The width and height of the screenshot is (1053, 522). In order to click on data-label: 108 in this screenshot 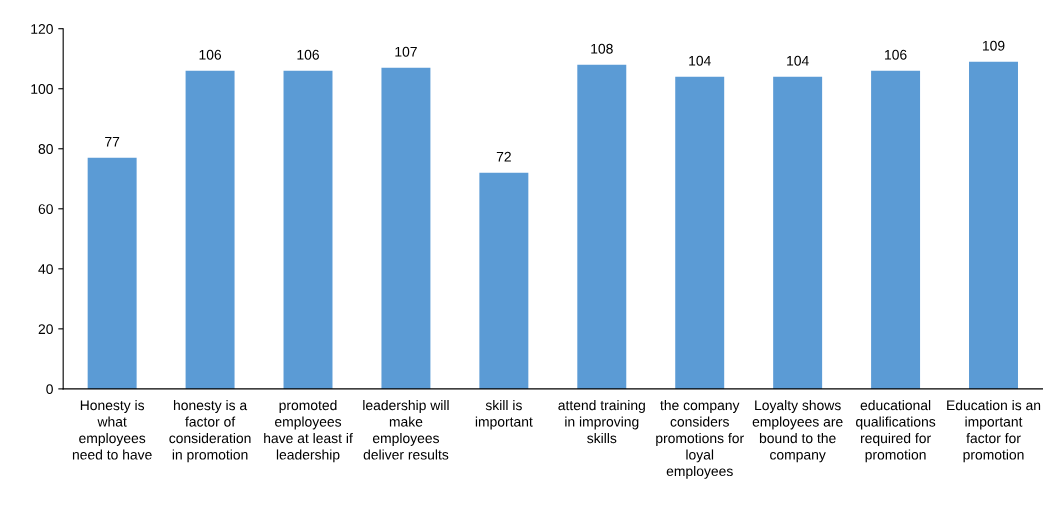, I will do `click(602, 48)`.